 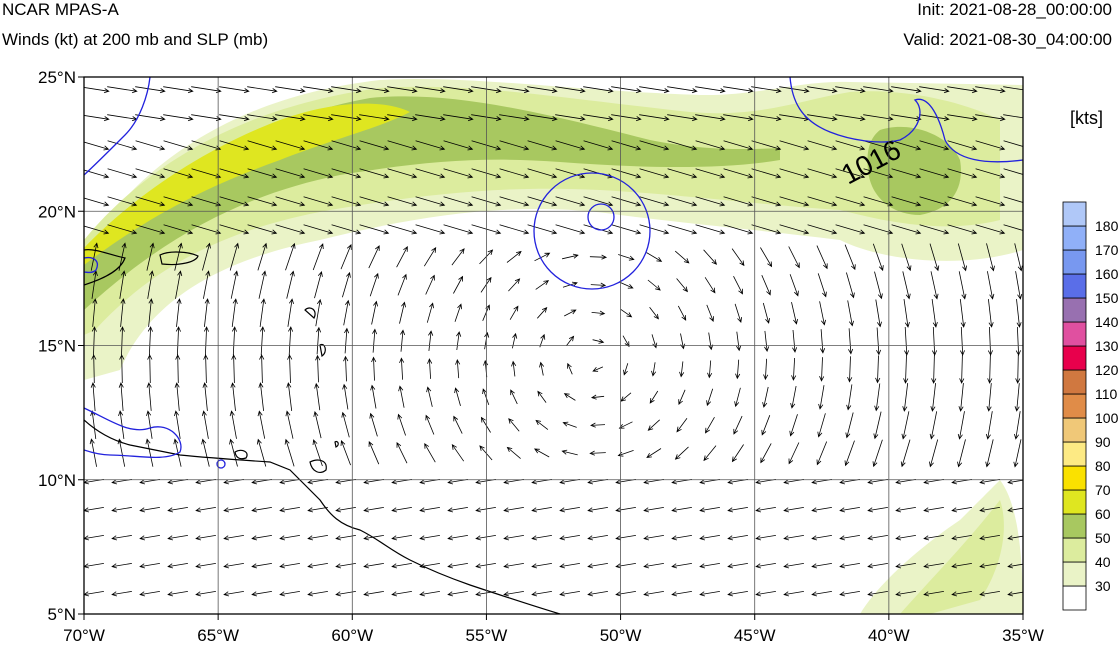 What do you see at coordinates (1106, 298) in the screenshot?
I see `colorbar-label: 150` at bounding box center [1106, 298].